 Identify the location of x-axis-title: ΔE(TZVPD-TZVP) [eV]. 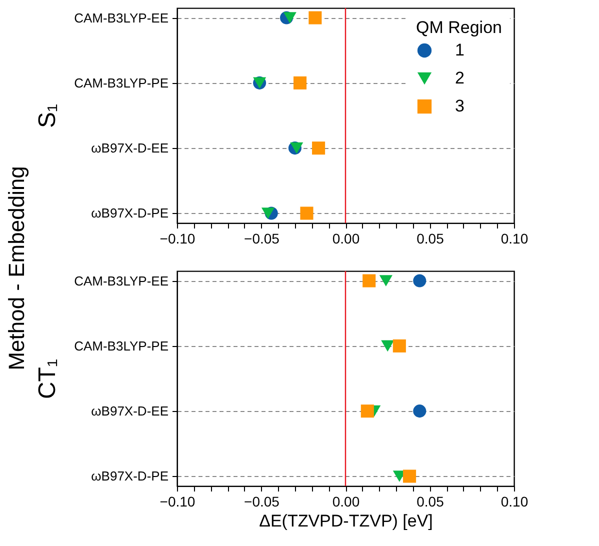
(346, 521).